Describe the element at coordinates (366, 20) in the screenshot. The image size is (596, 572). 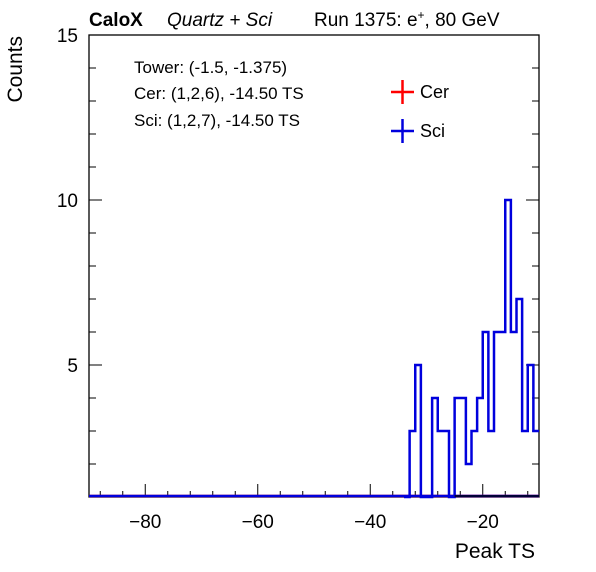
I see `run-text: Run 1375: e` at that location.